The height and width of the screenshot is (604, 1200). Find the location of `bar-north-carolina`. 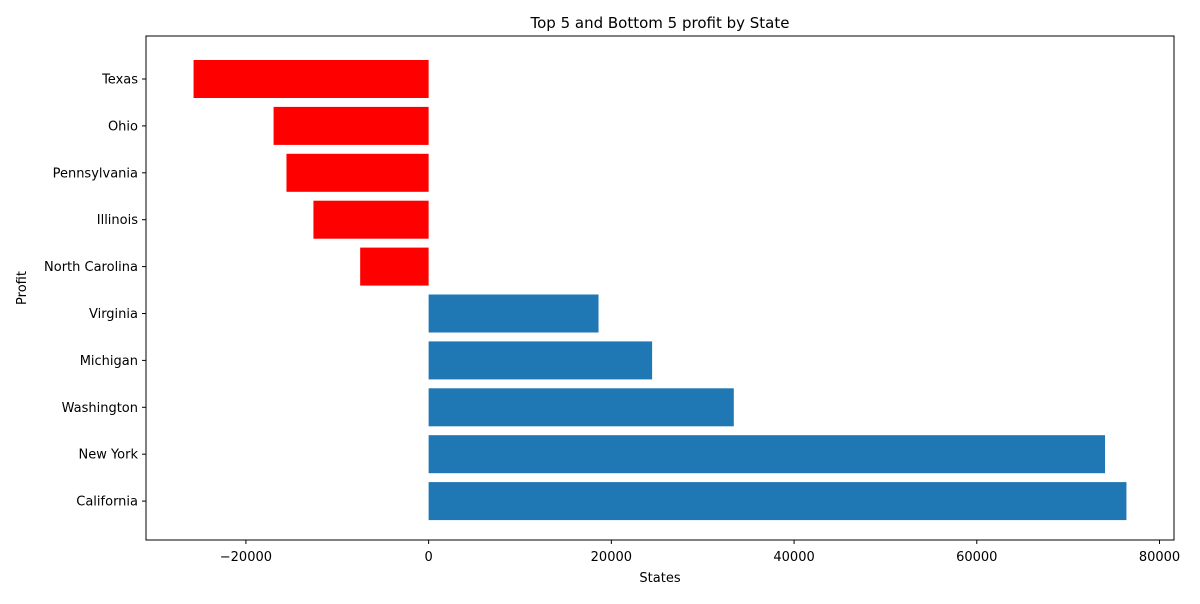

bar-north-carolina is located at coordinates (394, 266).